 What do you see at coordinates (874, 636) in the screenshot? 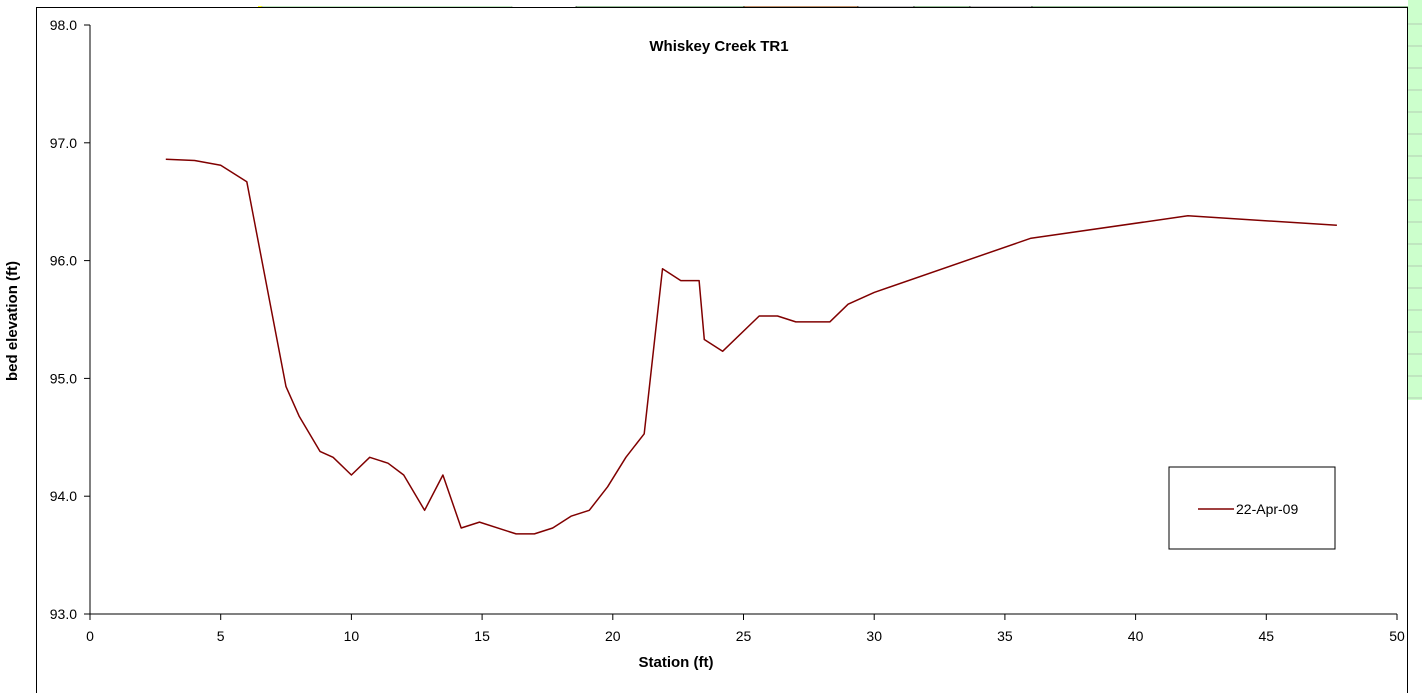
I see `x-tick-label: 30` at bounding box center [874, 636].